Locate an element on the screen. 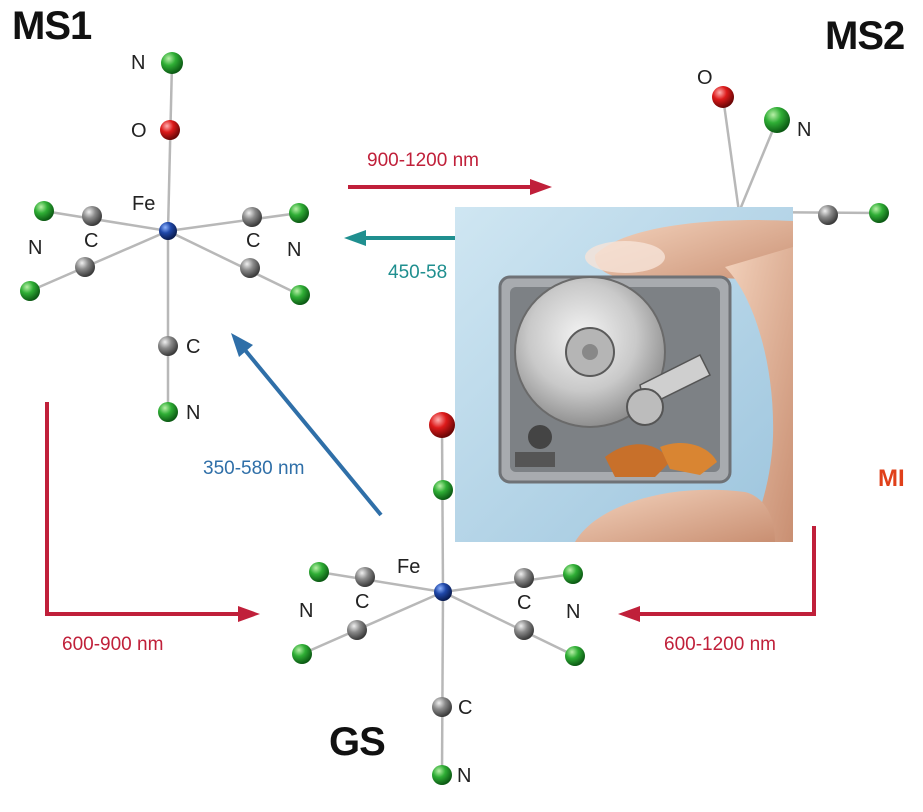  label-350-580: 350-580 nm is located at coordinates (254, 468).